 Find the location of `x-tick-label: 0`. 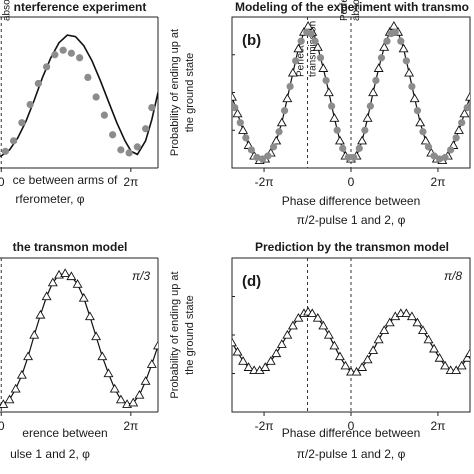

x-tick-label: 0 is located at coordinates (2, 182).